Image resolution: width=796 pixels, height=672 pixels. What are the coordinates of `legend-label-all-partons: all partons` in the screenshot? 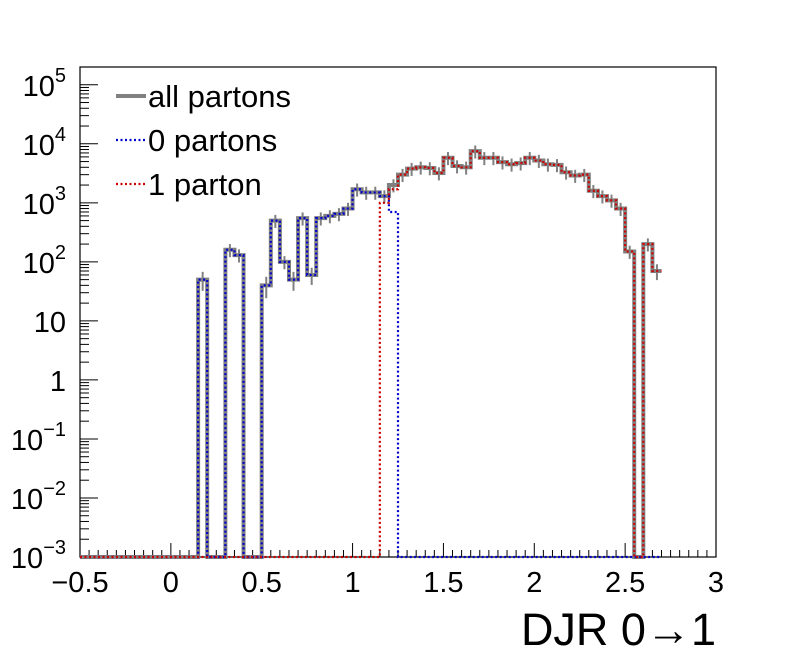 It's located at (219, 96).